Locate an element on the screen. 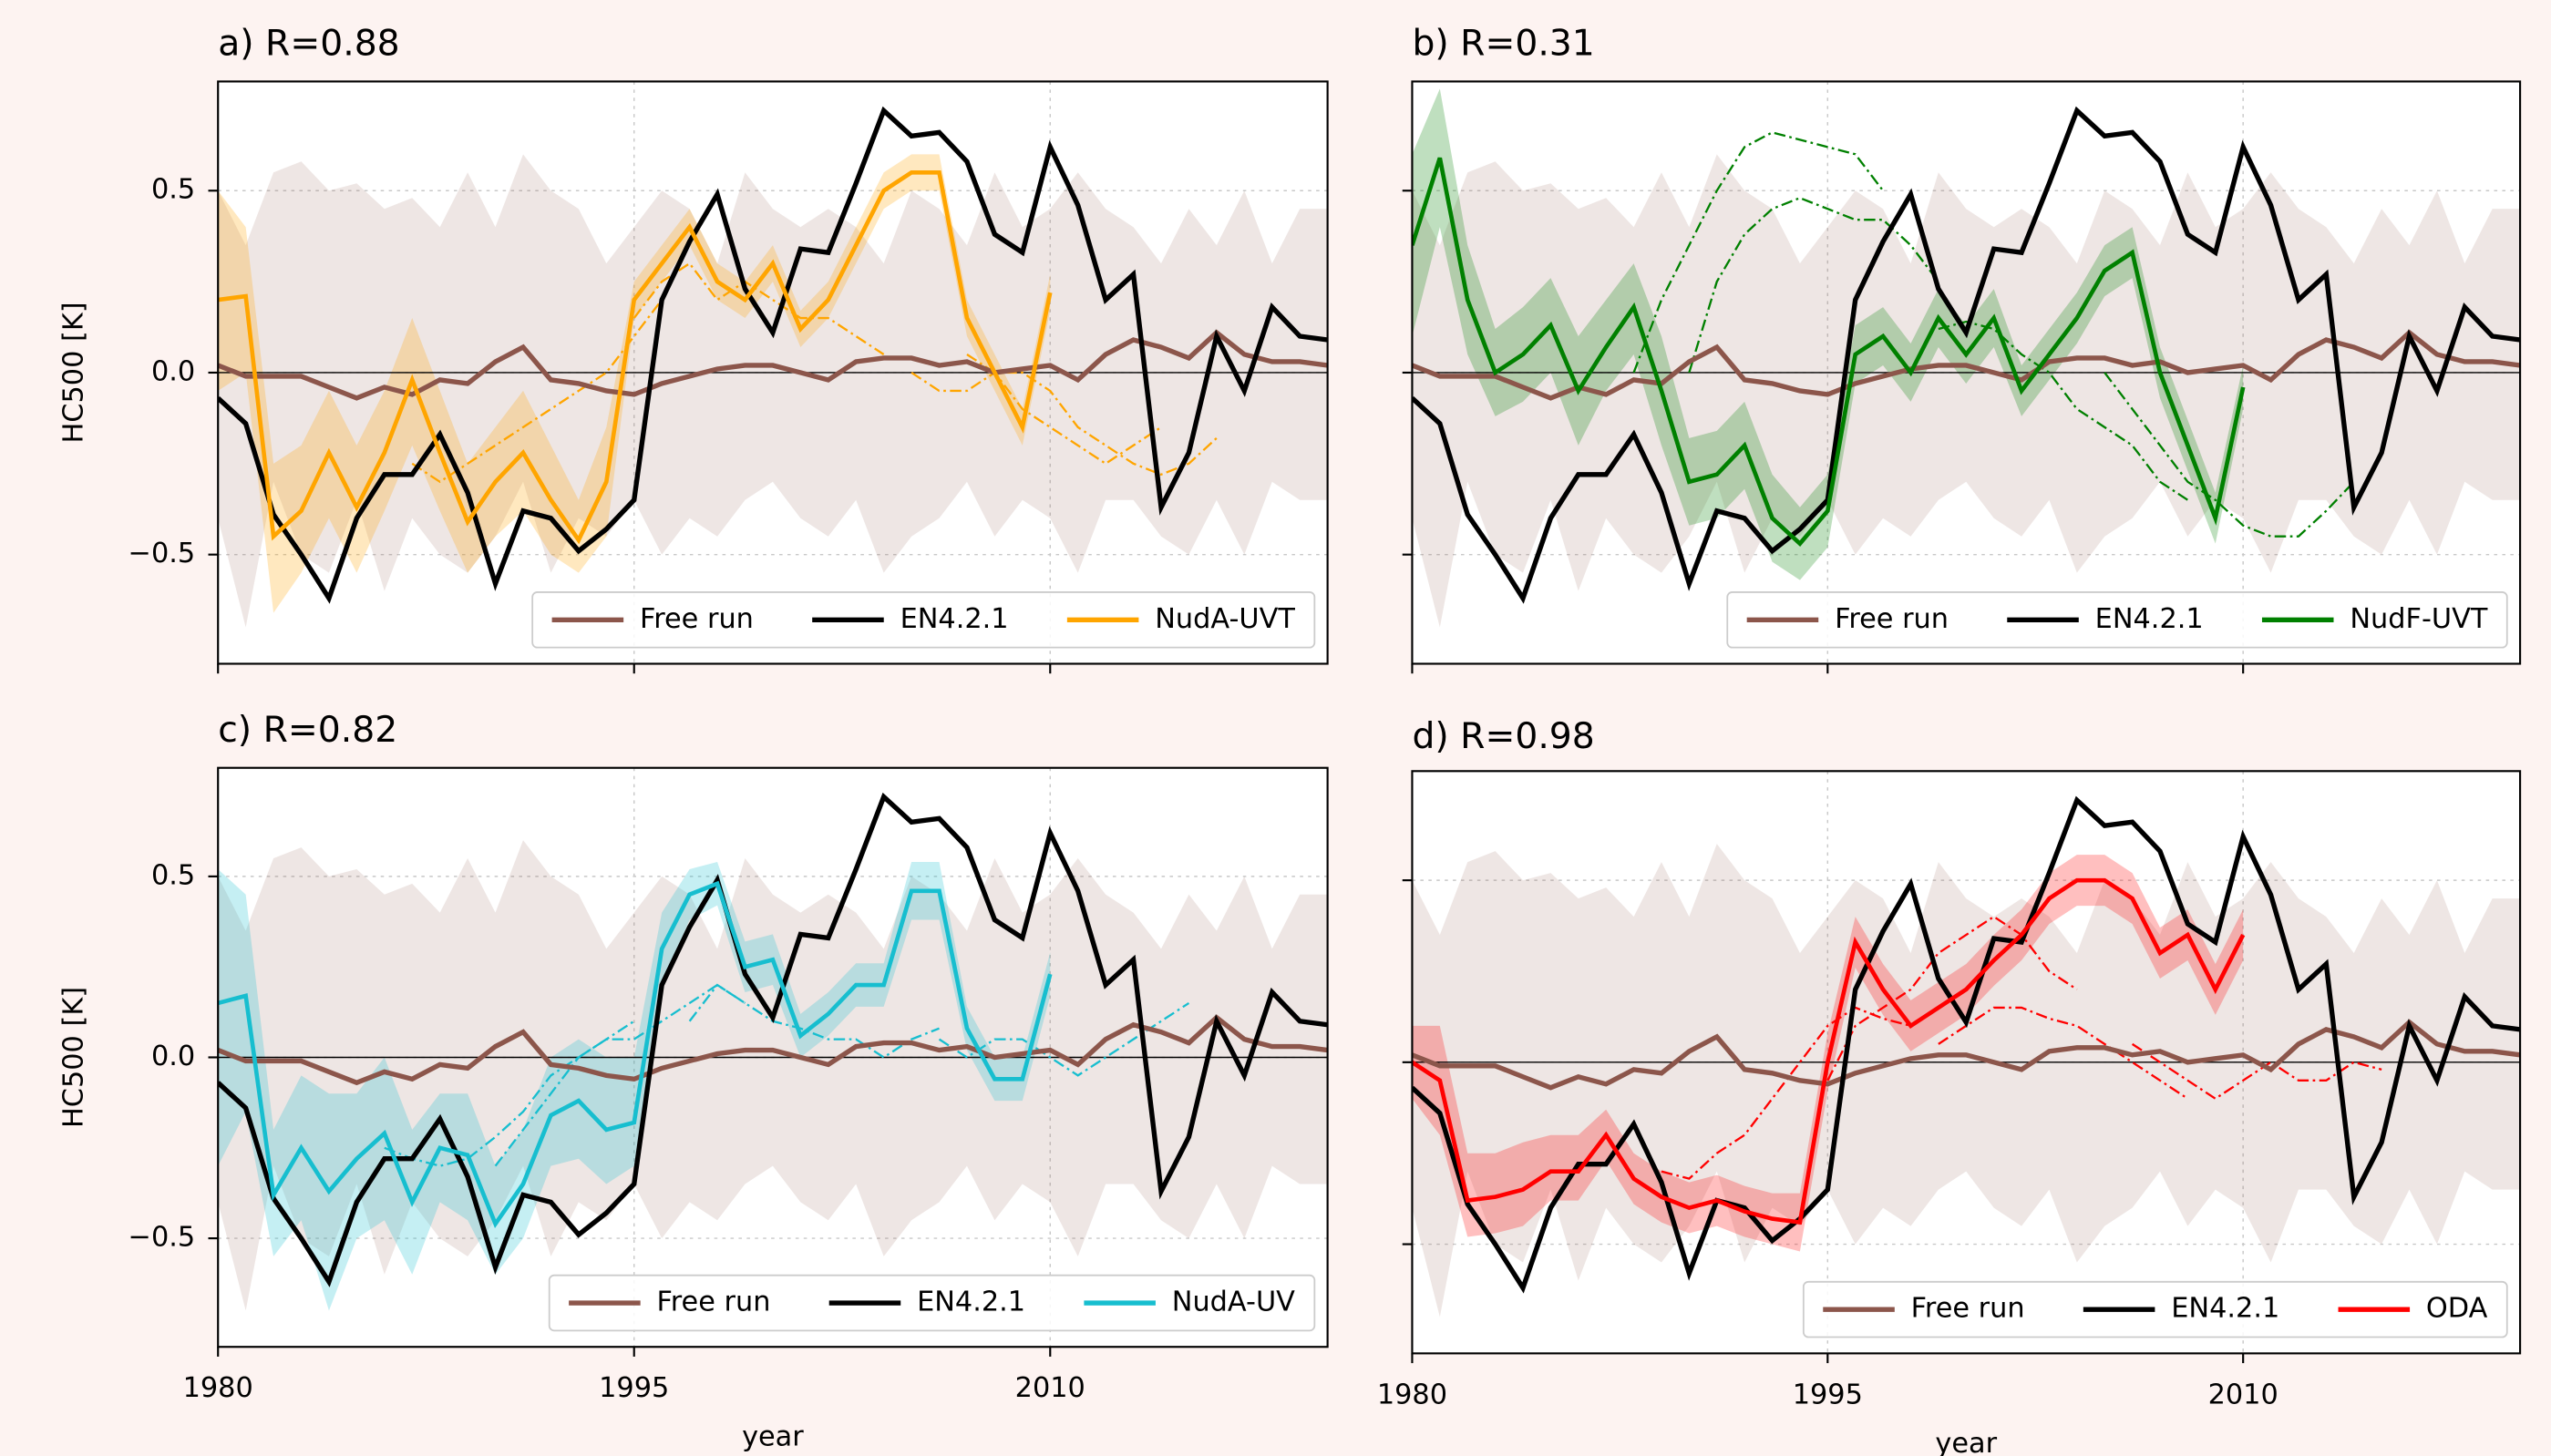 This screenshot has width=2551, height=1456. legend: Free run EN4.2.1 NudA-UVT is located at coordinates (923, 620).